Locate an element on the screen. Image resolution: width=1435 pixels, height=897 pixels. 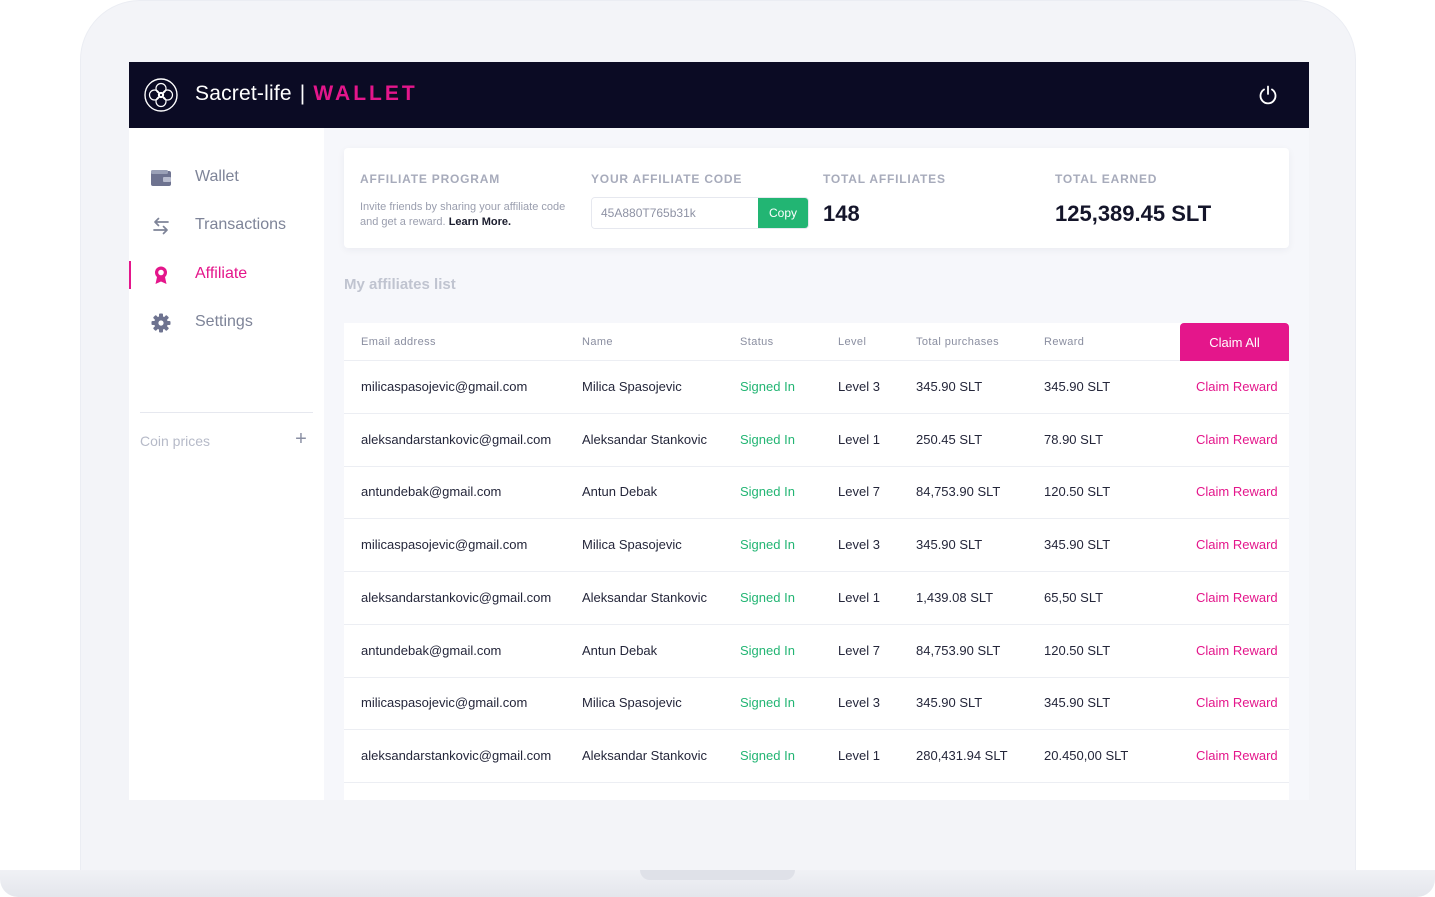
claim-all-button: Claim All is located at coordinates (1234, 342).